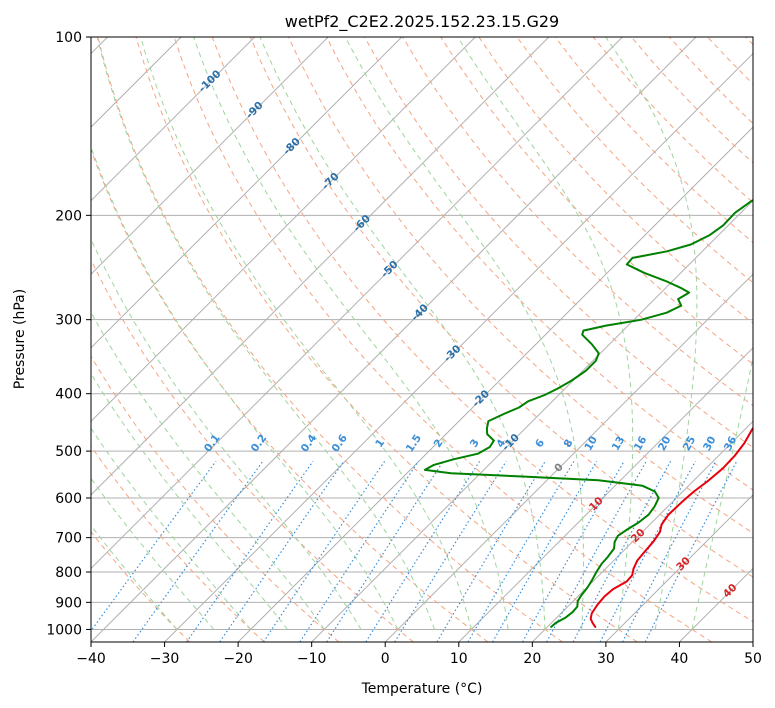 The width and height of the screenshot is (775, 708). Describe the element at coordinates (606, 659) in the screenshot. I see `x-tick-label: 30` at that location.